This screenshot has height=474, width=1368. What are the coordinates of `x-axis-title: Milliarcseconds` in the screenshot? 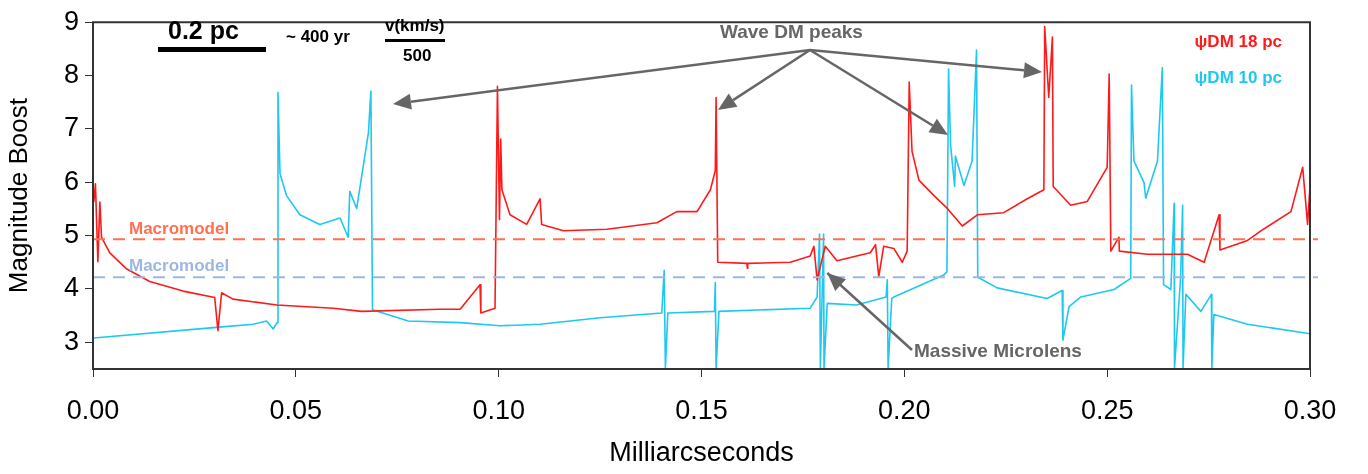 It's located at (701, 452).